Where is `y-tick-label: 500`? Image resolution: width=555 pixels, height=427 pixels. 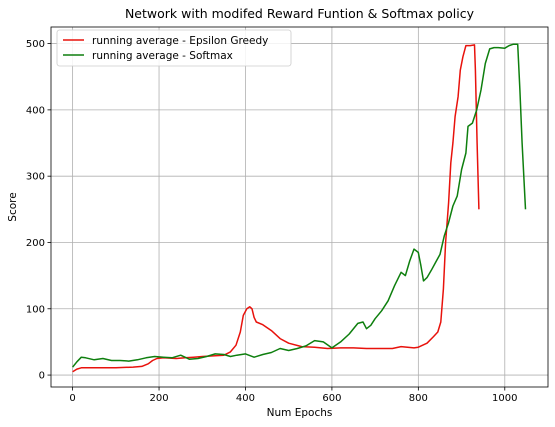
y-tick-label: 500 is located at coordinates (35, 44).